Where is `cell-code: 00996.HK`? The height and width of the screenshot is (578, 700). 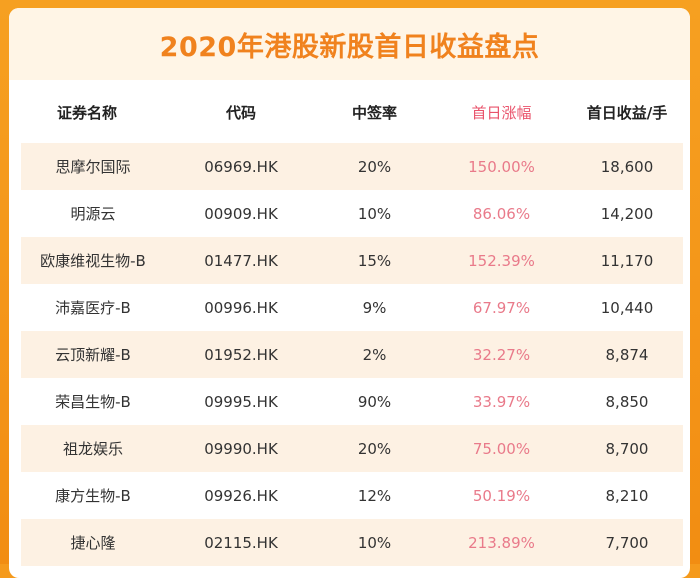
cell-code: 00996.HK is located at coordinates (241, 307).